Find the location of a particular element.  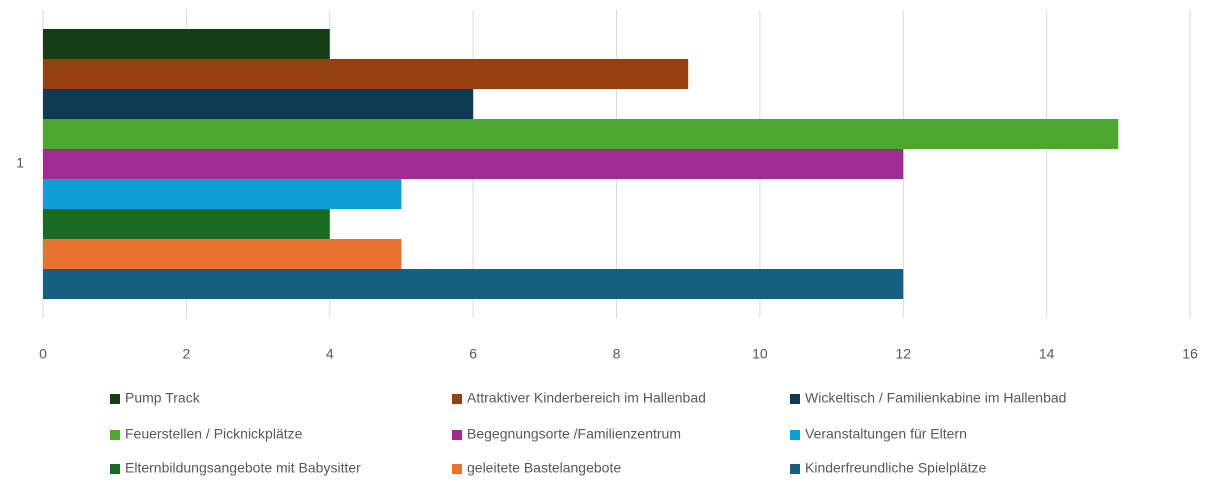

x-tick-label: 0 is located at coordinates (43, 354).